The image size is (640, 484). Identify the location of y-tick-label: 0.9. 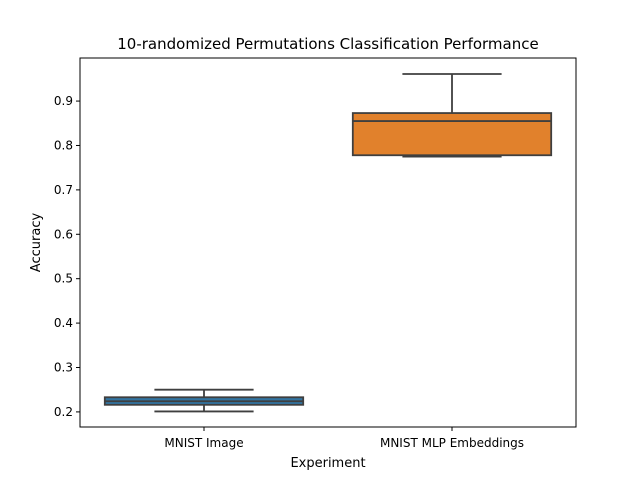
(63, 101).